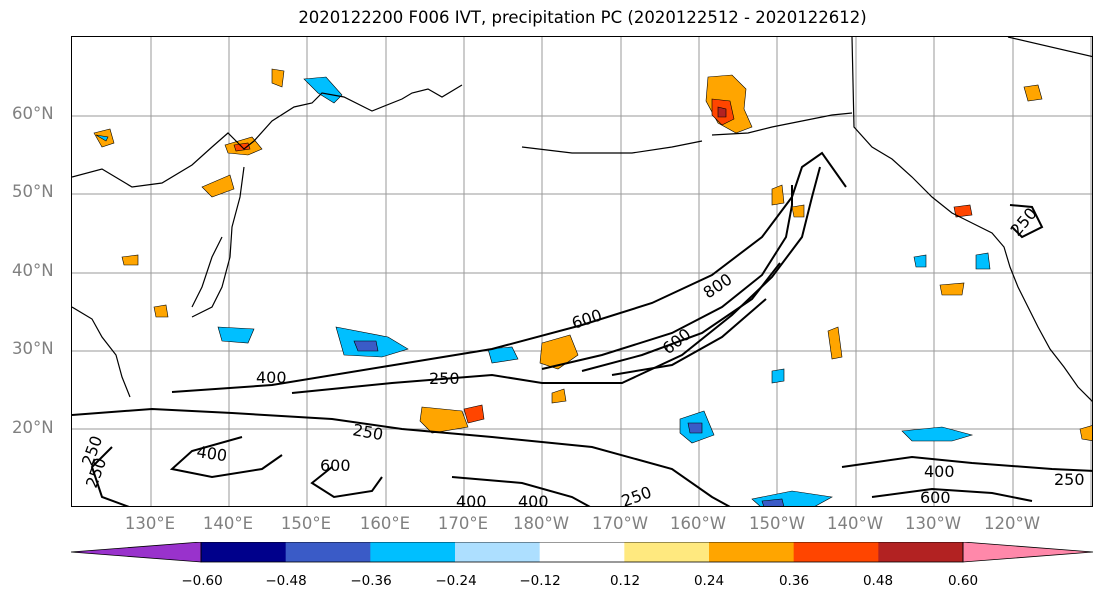 Image resolution: width=1105 pixels, height=601 pixels. What do you see at coordinates (306, 523) in the screenshot?
I see `lon-label-150e: 150°E` at bounding box center [306, 523].